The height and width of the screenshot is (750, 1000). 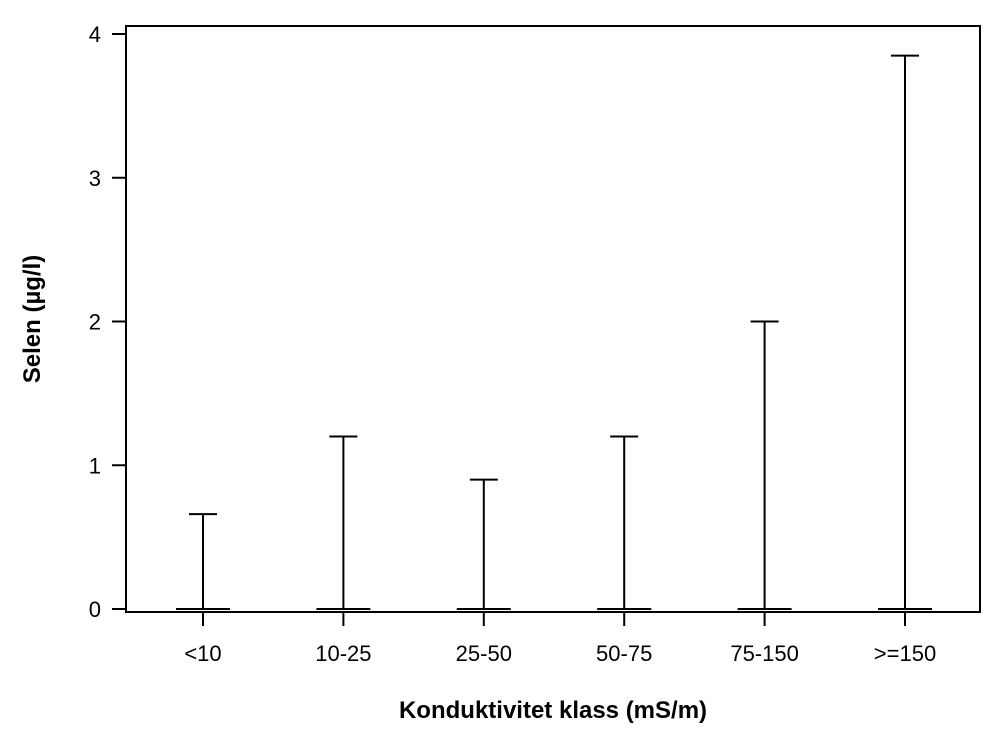 I want to click on y-axis-title: Selen (µg/l), so click(x=32, y=319).